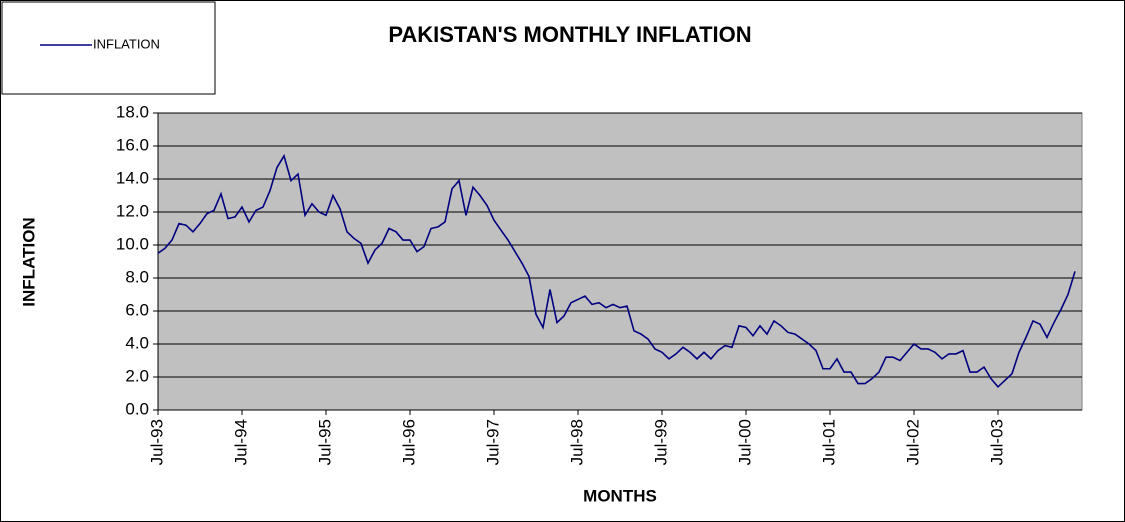  What do you see at coordinates (620, 495) in the screenshot?
I see `x-axis-title: MONTHS` at bounding box center [620, 495].